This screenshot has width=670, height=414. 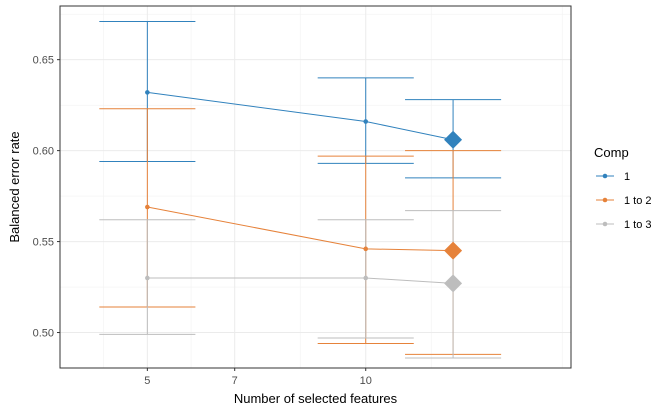 I want to click on legend-label-2: 1 to 3, so click(x=638, y=225).